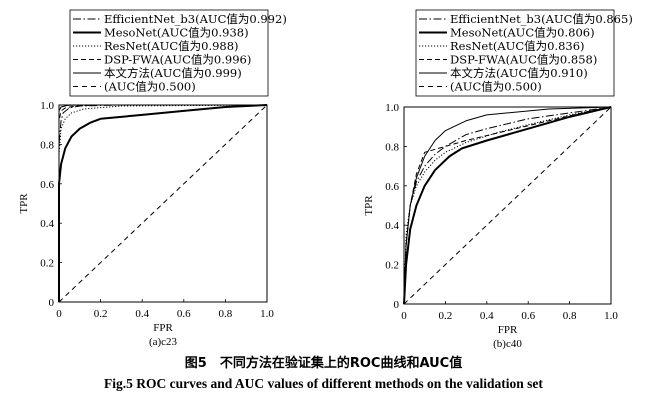  What do you see at coordinates (177, 60) in the screenshot?
I see `legend-entry: DSP-FWA(AUC值为0.996)` at bounding box center [177, 60].